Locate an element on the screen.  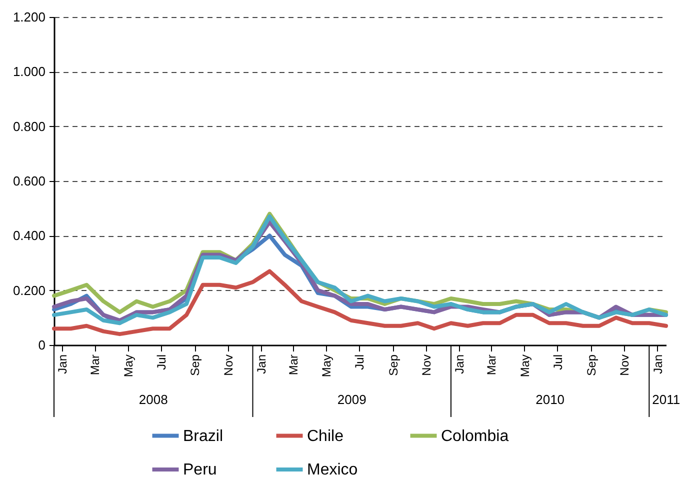
text: 2009 is located at coordinates (351, 399).